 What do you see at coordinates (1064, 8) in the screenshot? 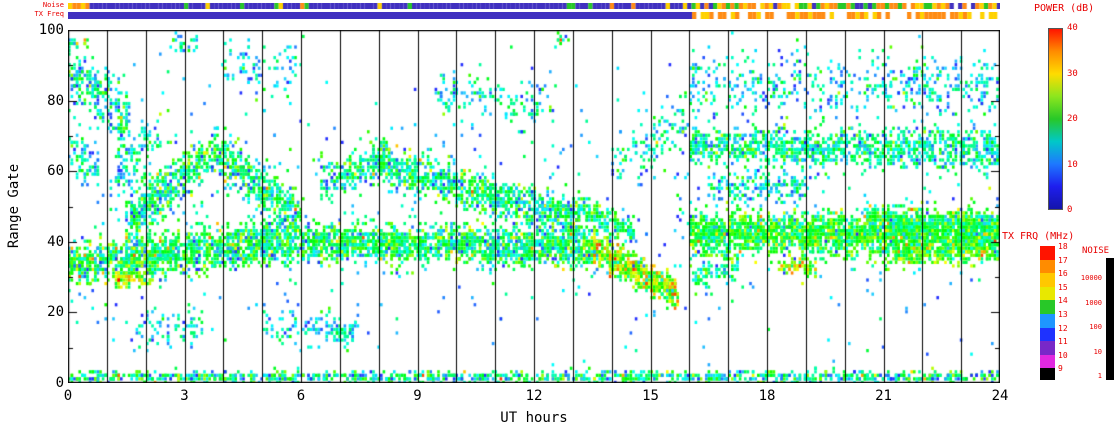
I see `power-colorbar-title: POWER (dB)` at bounding box center [1064, 8].